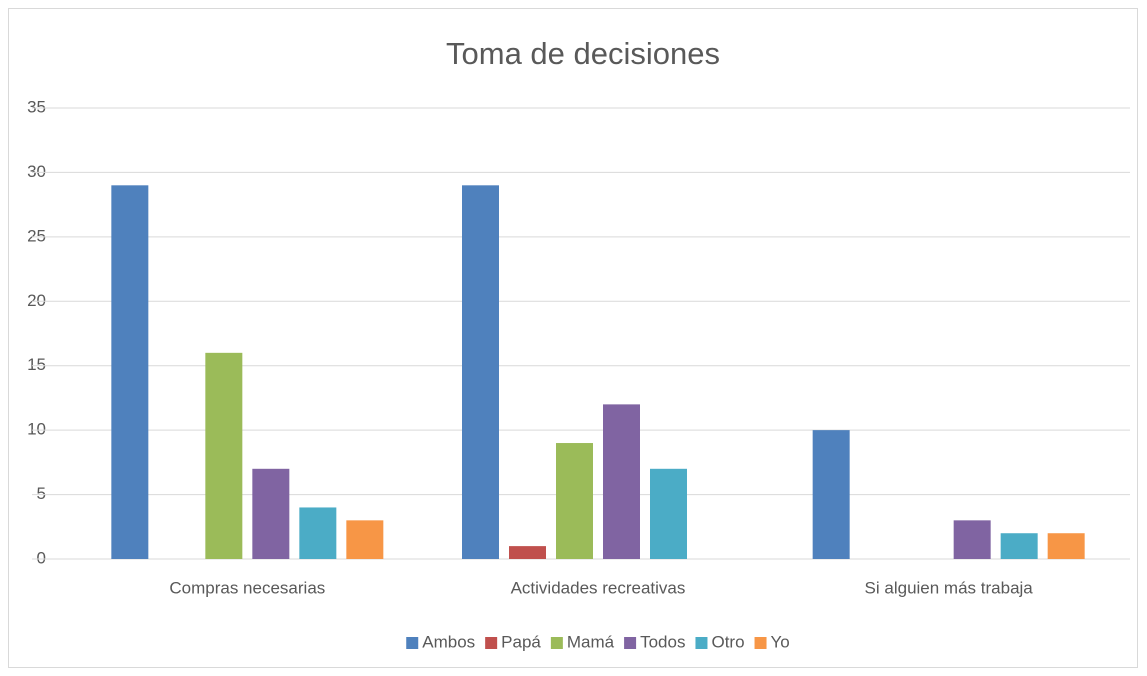 Image resolution: width=1147 pixels, height=676 pixels. What do you see at coordinates (662, 641) in the screenshot?
I see `legend-label: Todos` at bounding box center [662, 641].